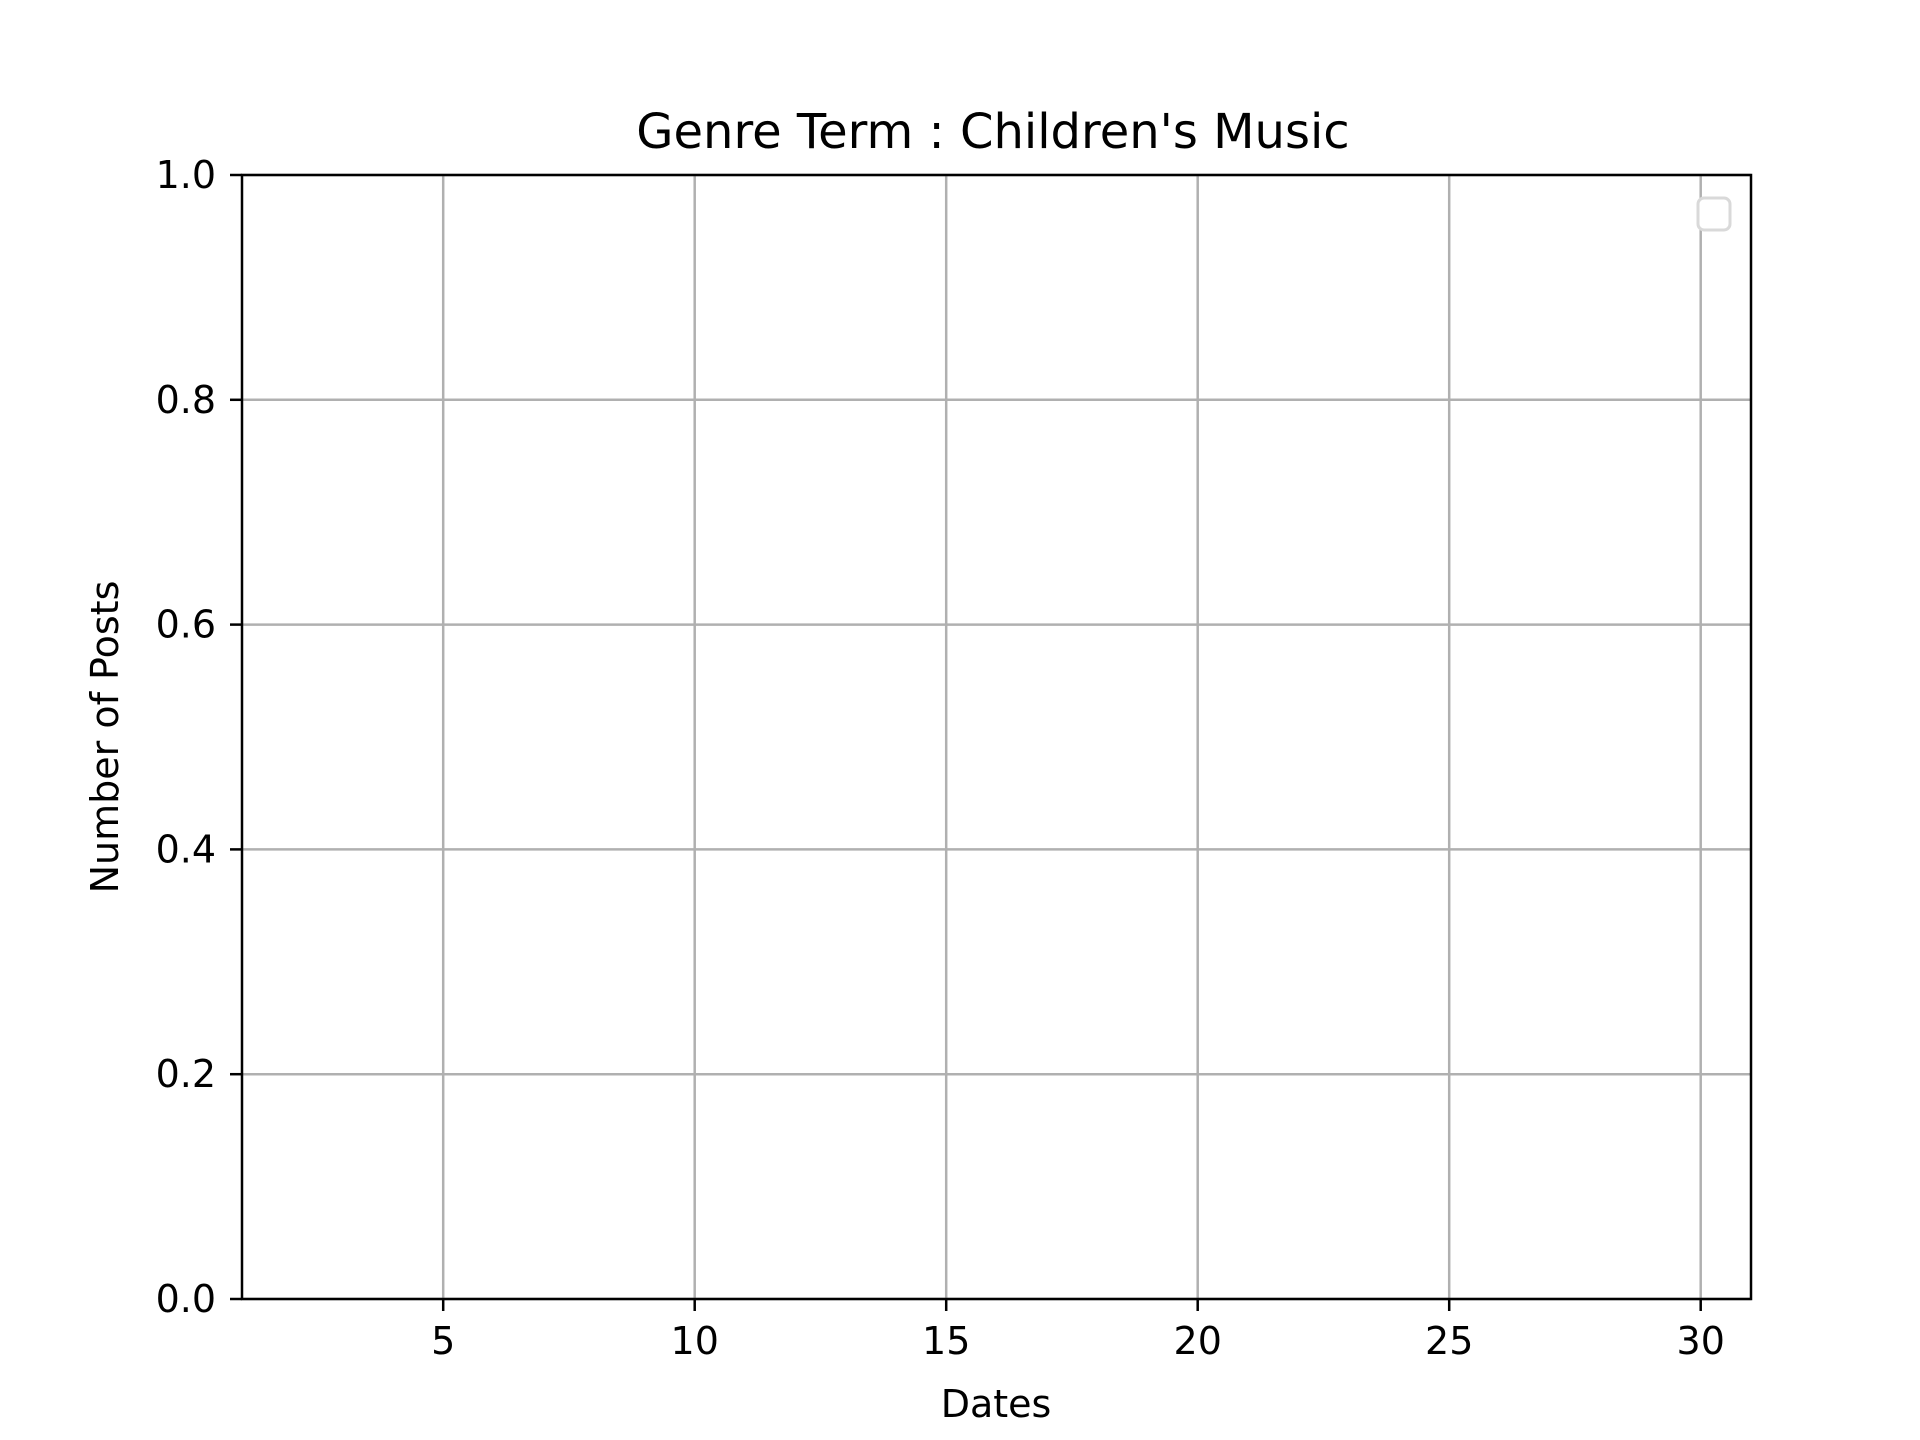 The height and width of the screenshot is (1440, 1920). What do you see at coordinates (992, 132) in the screenshot?
I see `chart-title: Genre Term : Children's Music` at bounding box center [992, 132].